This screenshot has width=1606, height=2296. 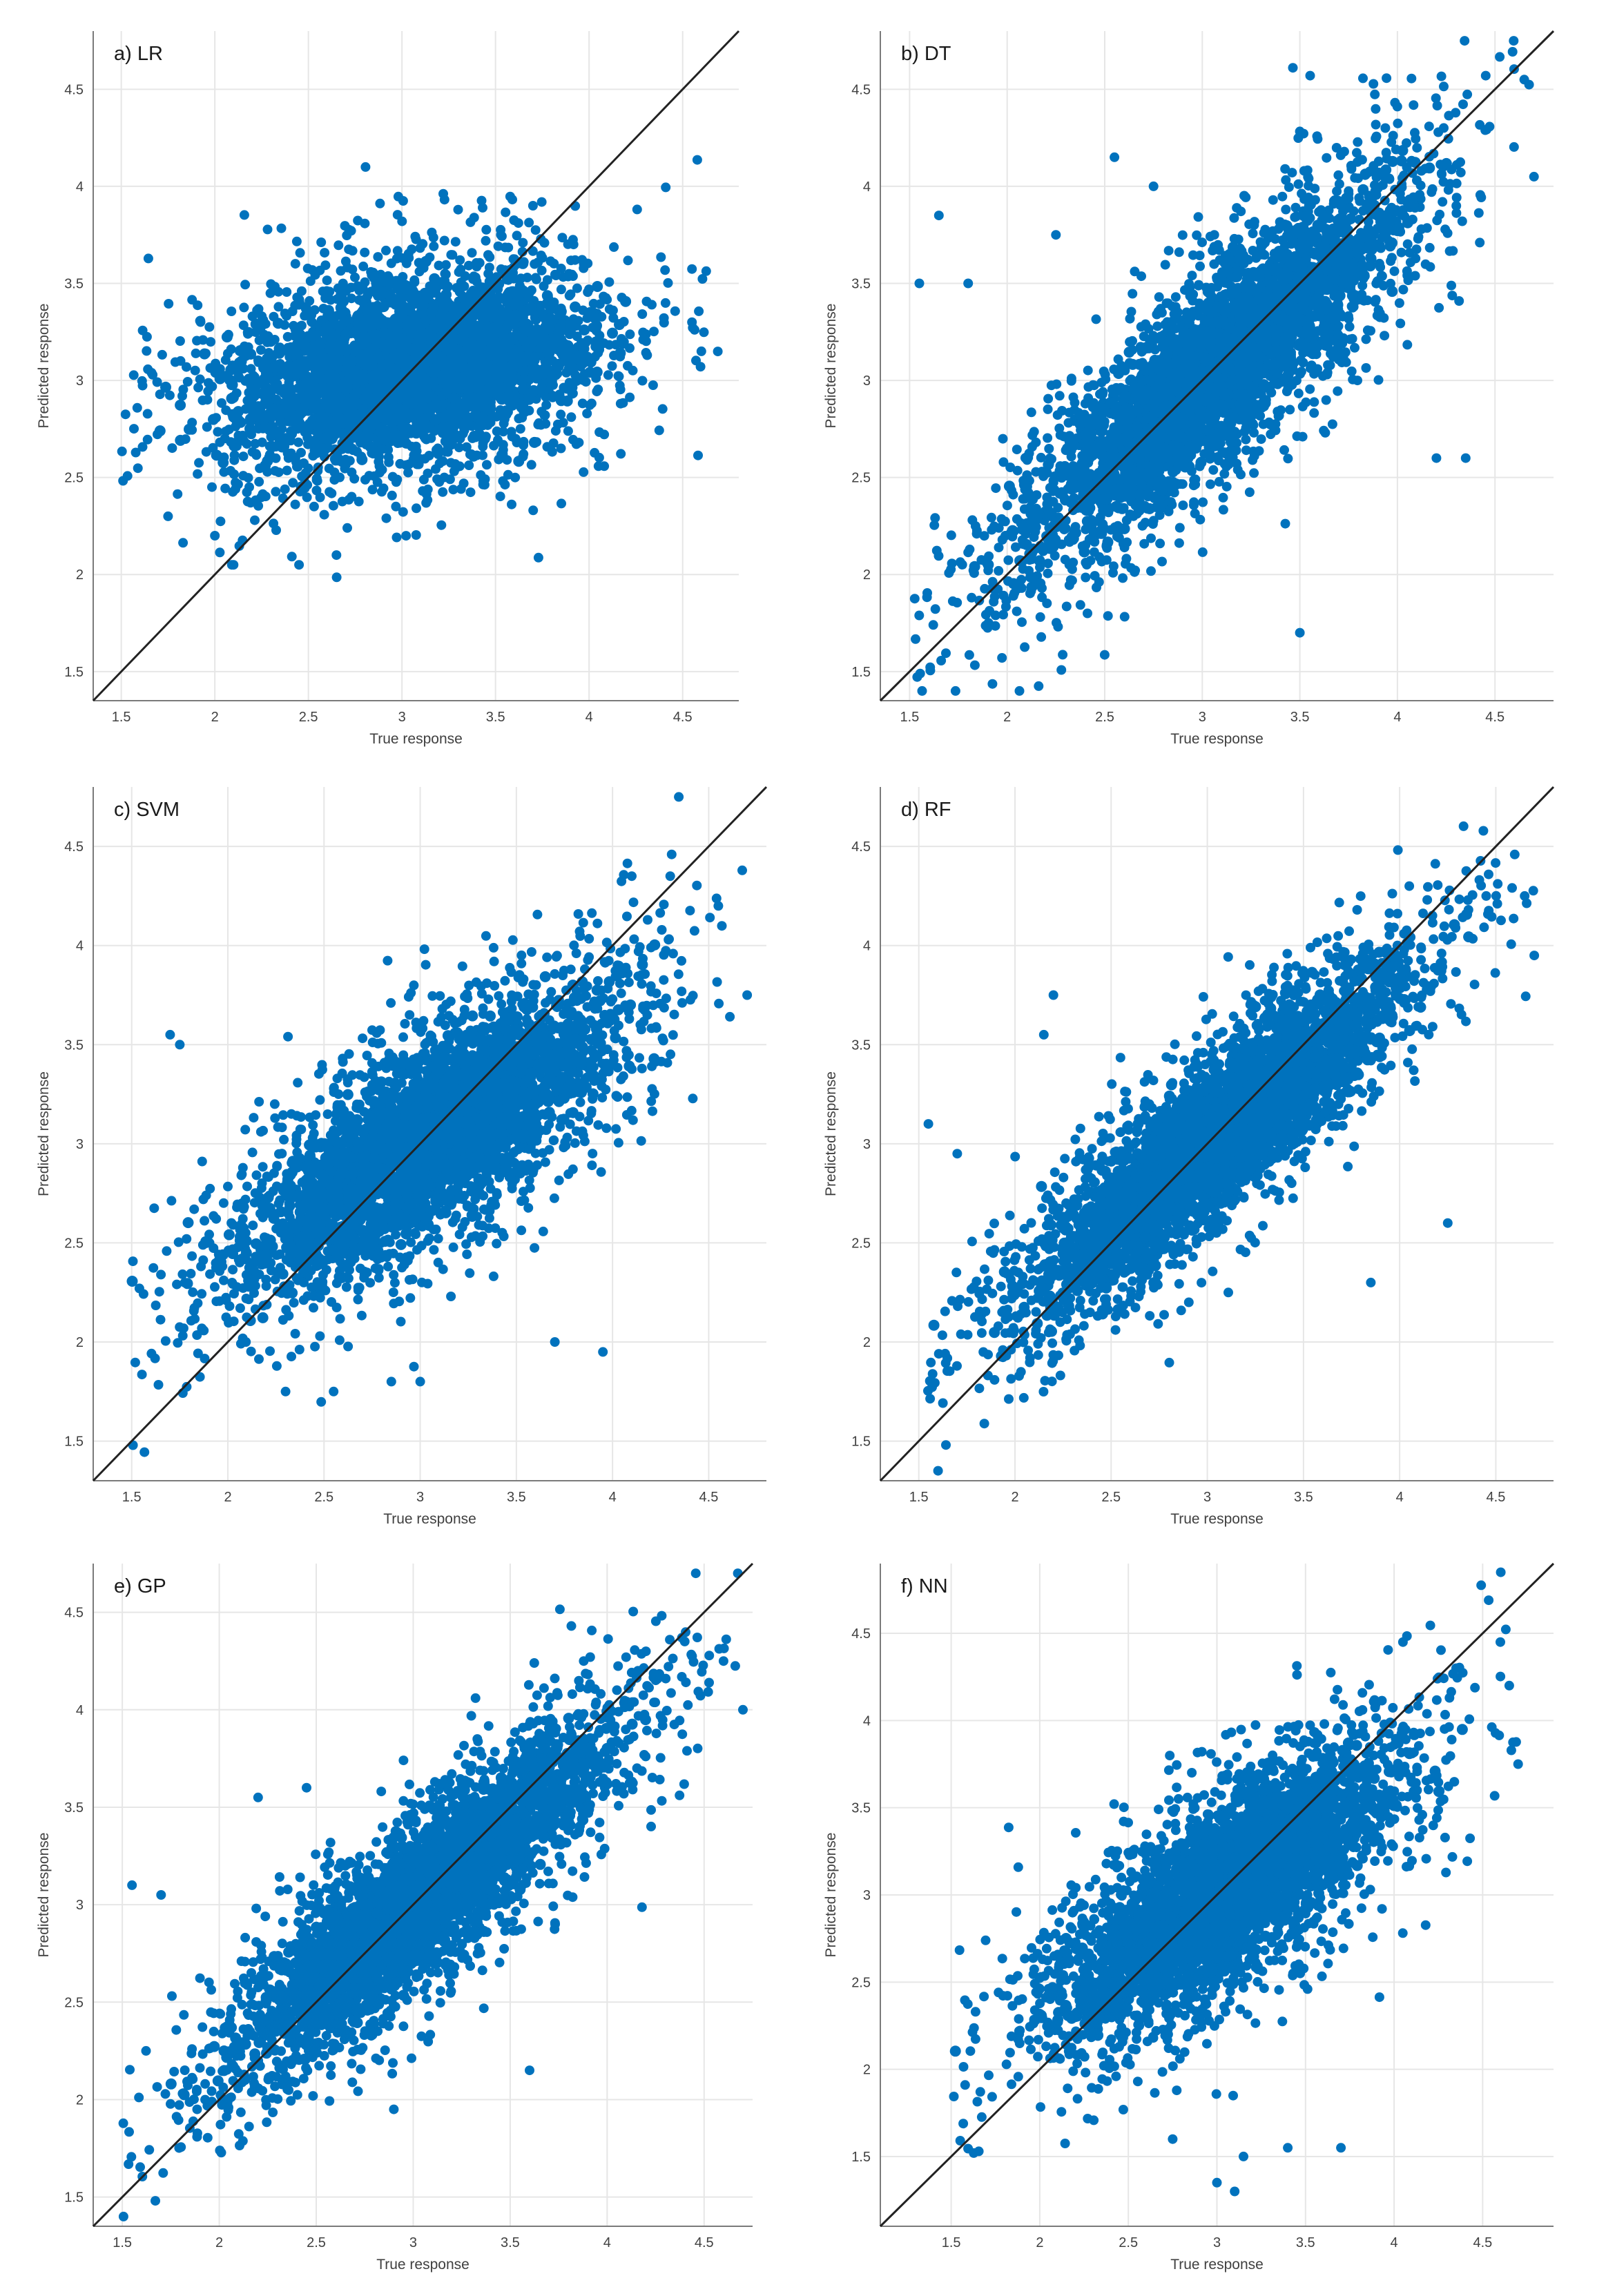 I want to click on x-tick-label: 4.5, so click(x=1495, y=717).